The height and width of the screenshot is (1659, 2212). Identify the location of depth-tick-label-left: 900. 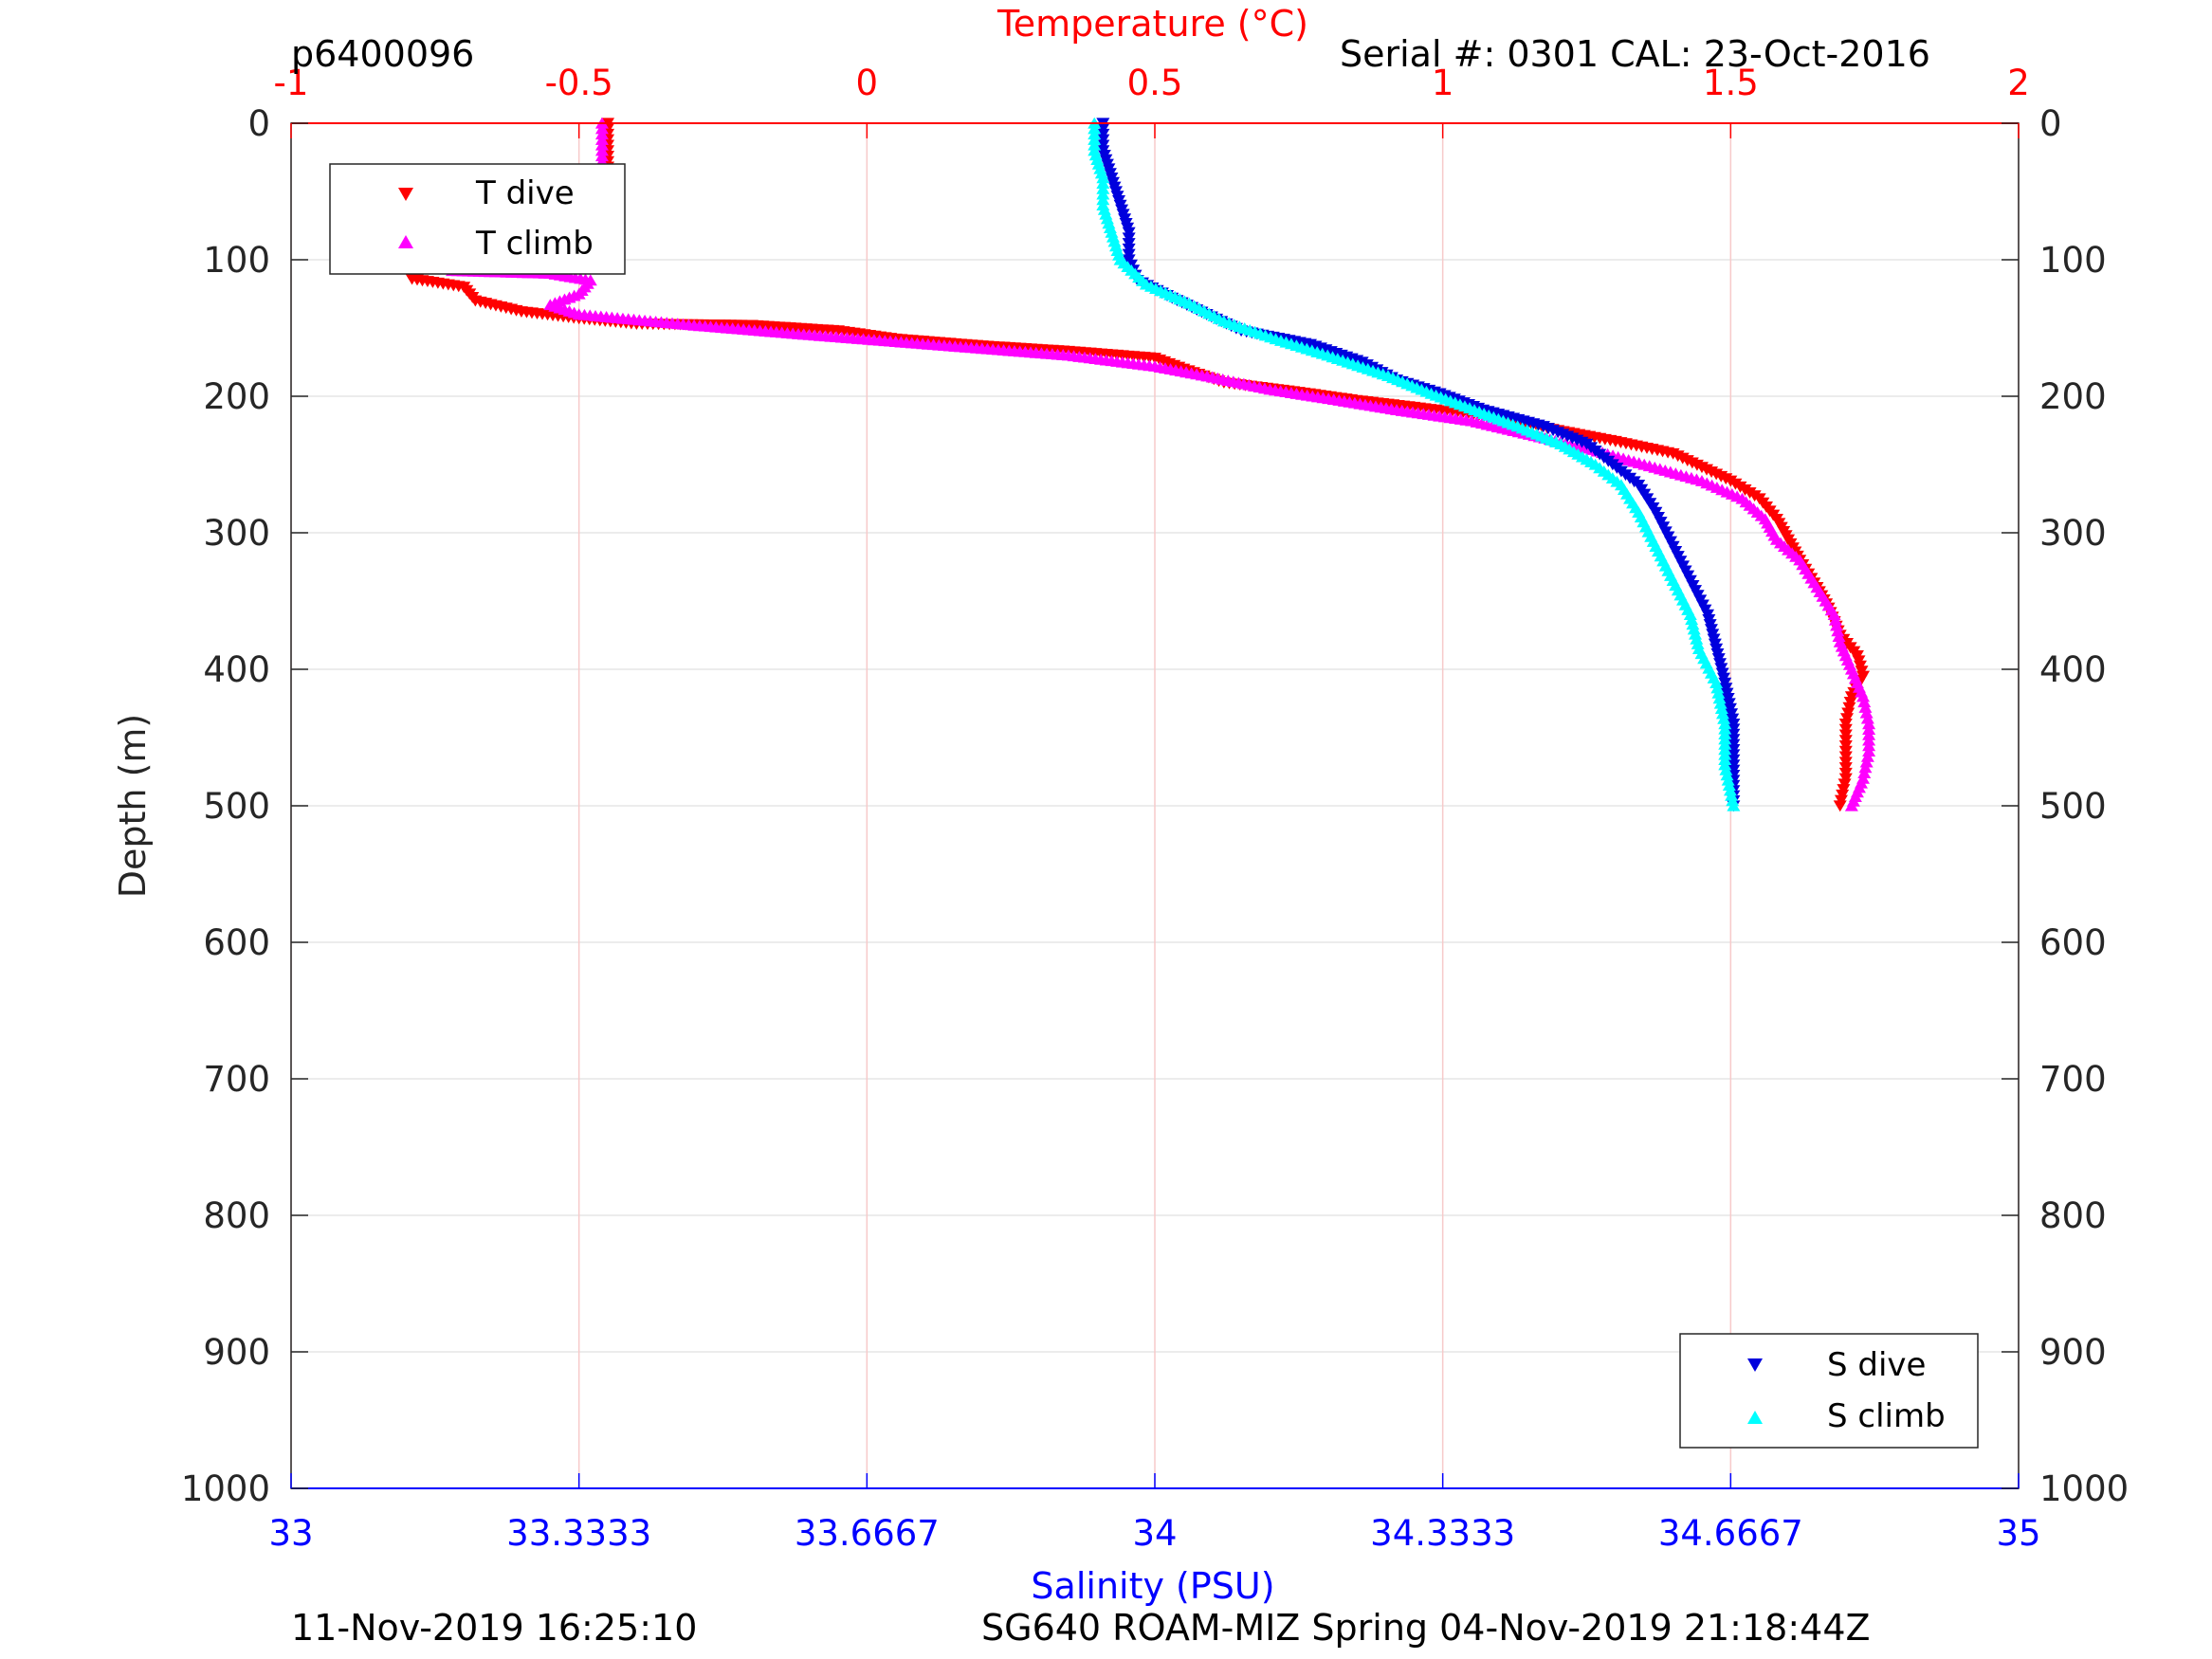
(236, 1352).